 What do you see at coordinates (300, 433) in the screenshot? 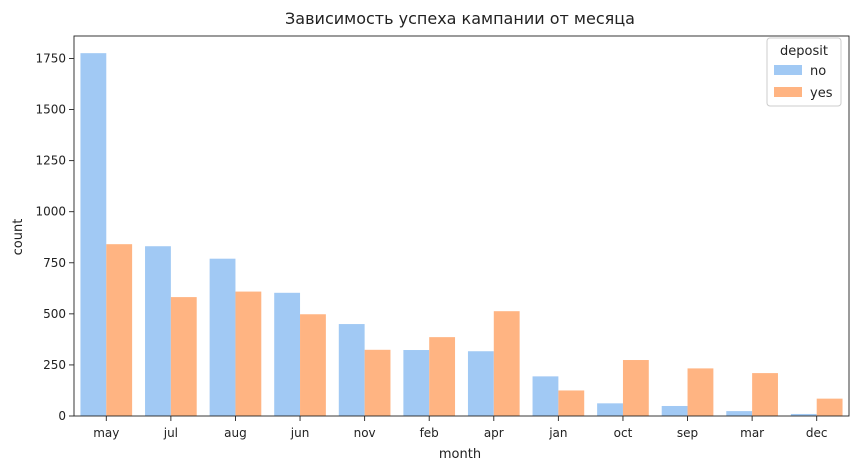
I see `x-tick-label: jun` at bounding box center [300, 433].